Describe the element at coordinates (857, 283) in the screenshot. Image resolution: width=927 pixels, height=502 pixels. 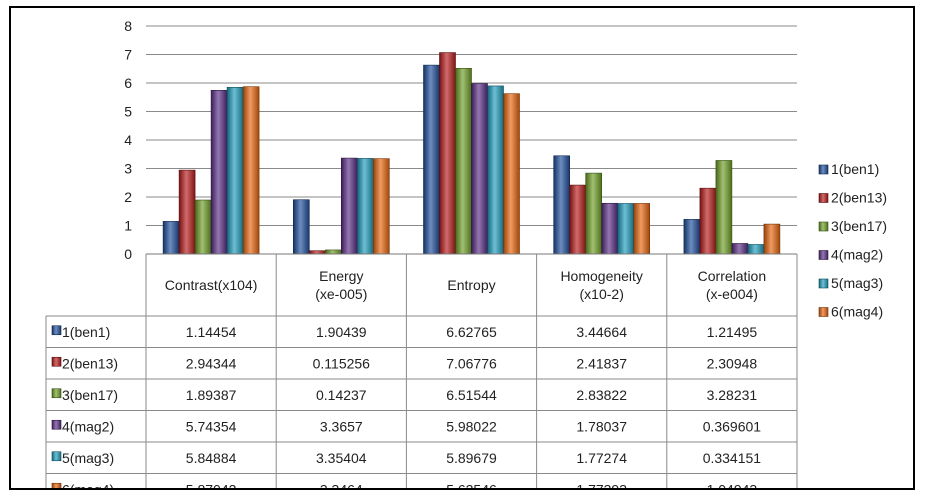
I see `legend-label: 5(mag3)` at that location.